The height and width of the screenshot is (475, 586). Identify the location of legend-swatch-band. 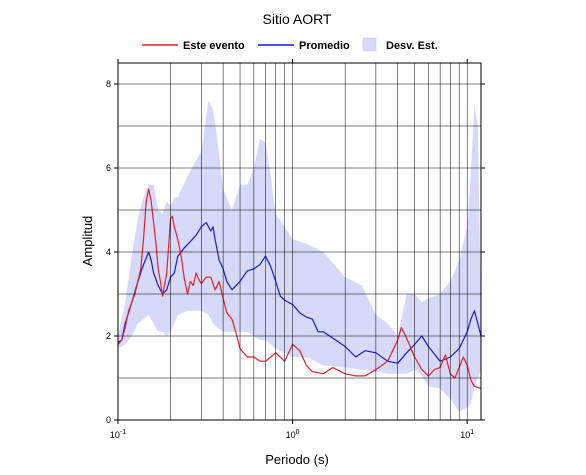
(369, 44).